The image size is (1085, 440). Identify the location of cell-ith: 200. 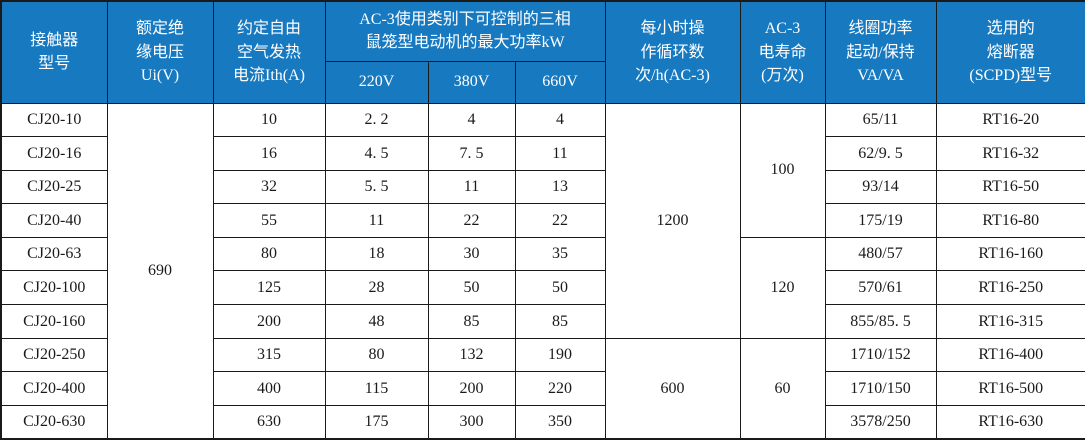
(269, 321).